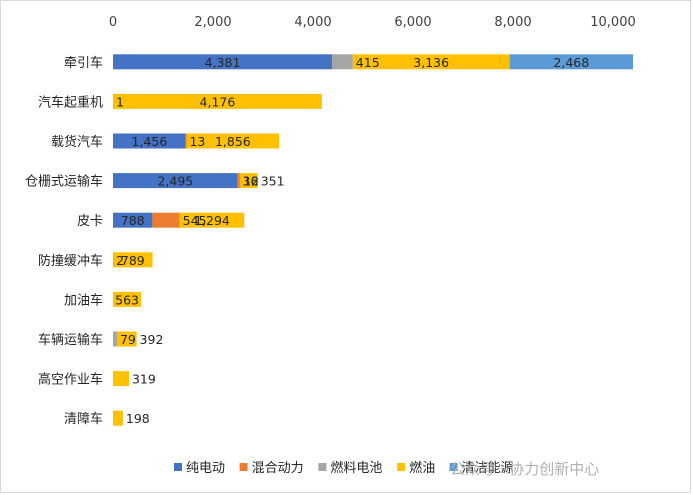 The image size is (693, 495). What do you see at coordinates (83, 300) in the screenshot?
I see `category-label: 加油车` at bounding box center [83, 300].